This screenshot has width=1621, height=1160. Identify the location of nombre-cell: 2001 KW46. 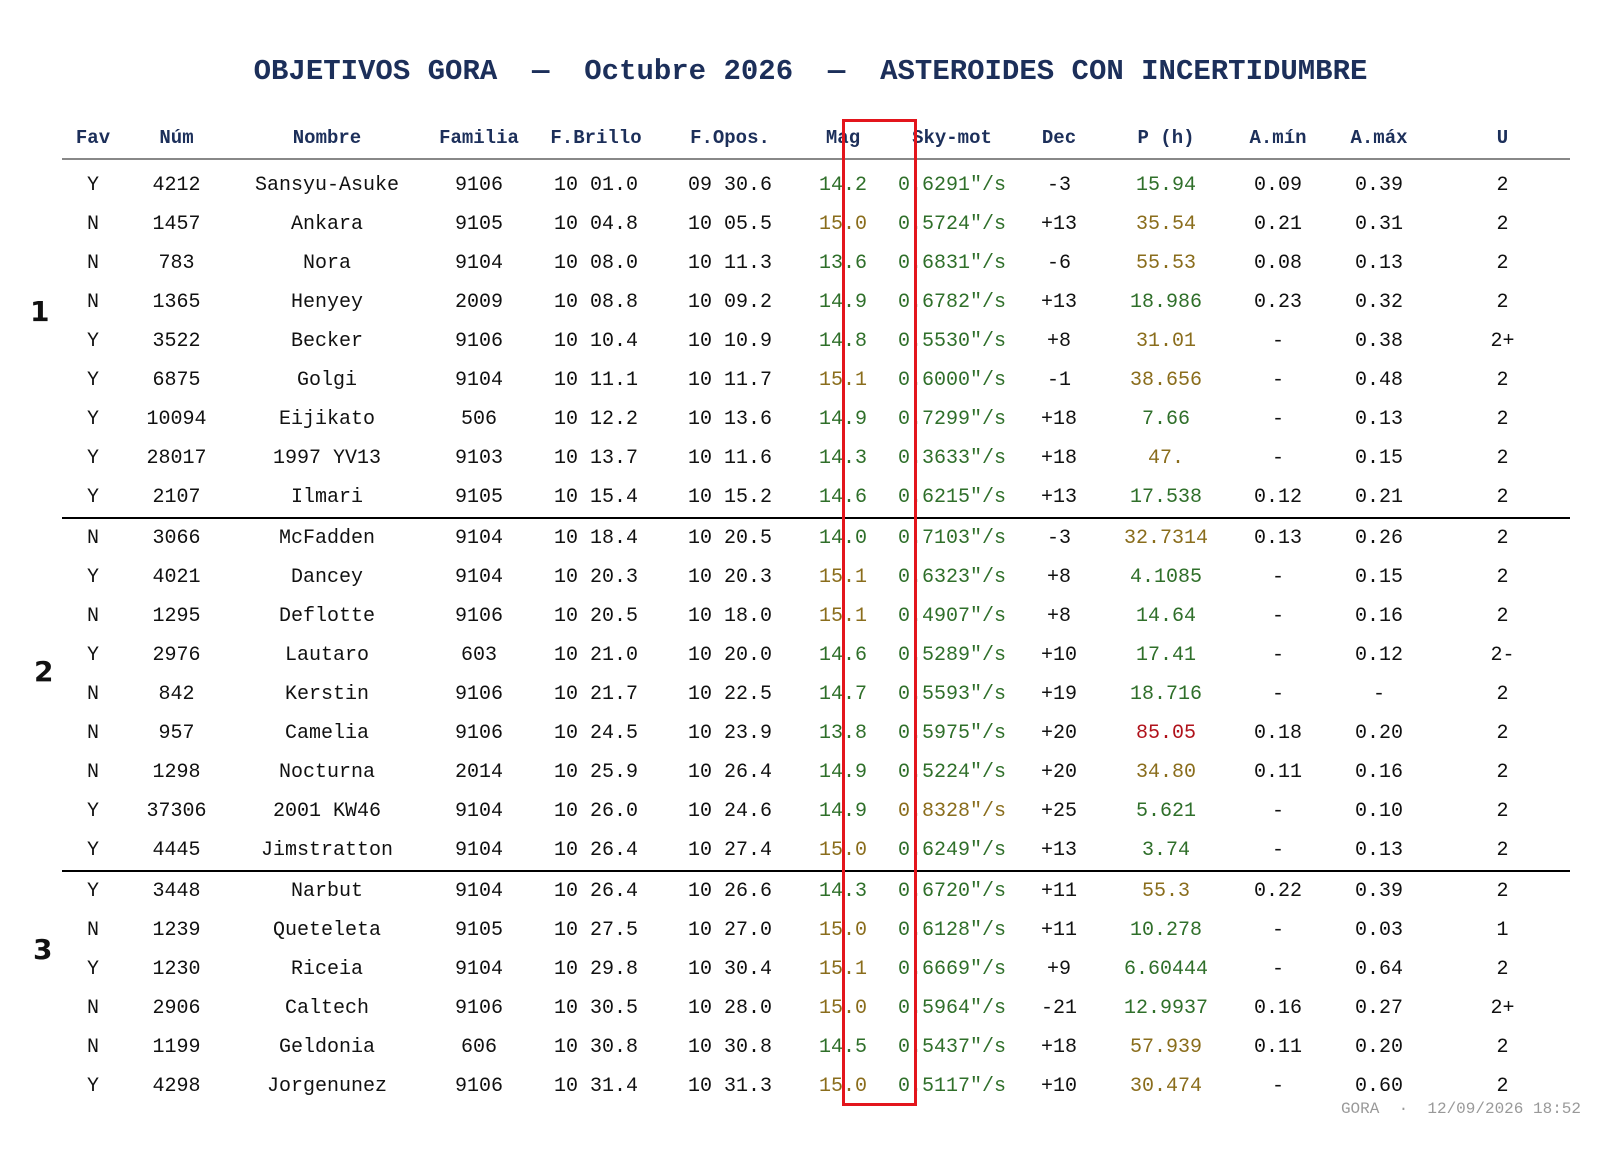
(327, 811).